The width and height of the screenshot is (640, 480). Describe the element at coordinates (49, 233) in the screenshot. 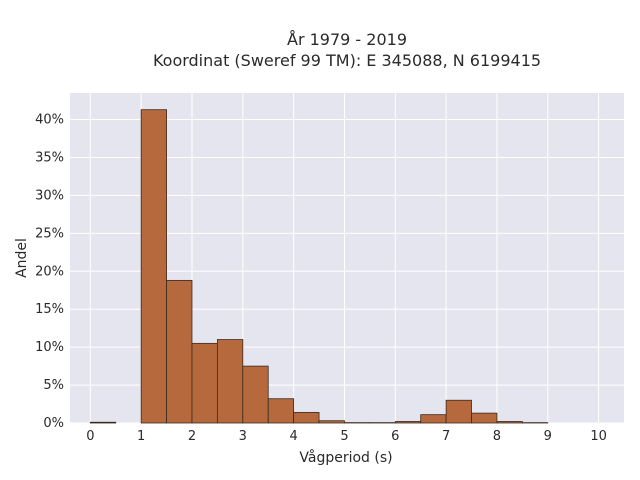

I see `y-tick-label: 25%` at that location.